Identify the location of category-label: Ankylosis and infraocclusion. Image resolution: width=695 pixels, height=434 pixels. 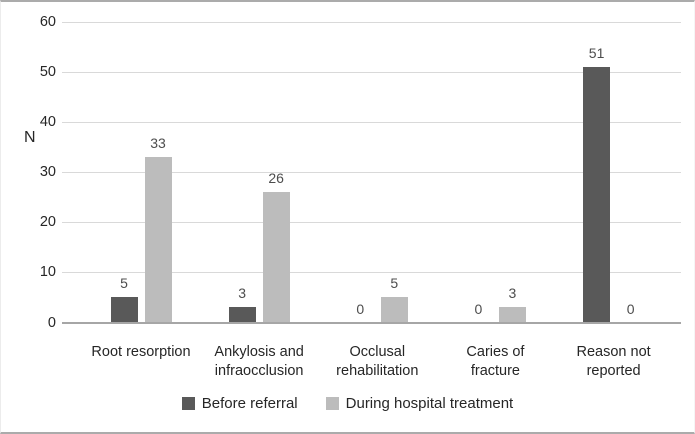
(259, 361).